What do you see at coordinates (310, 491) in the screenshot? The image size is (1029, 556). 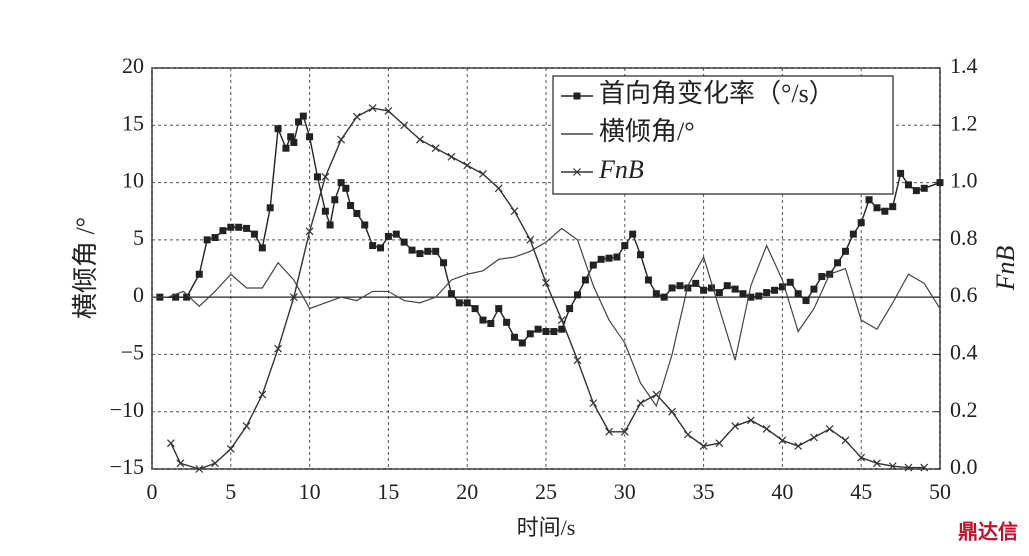 I see `x-tick-label: 10` at bounding box center [310, 491].